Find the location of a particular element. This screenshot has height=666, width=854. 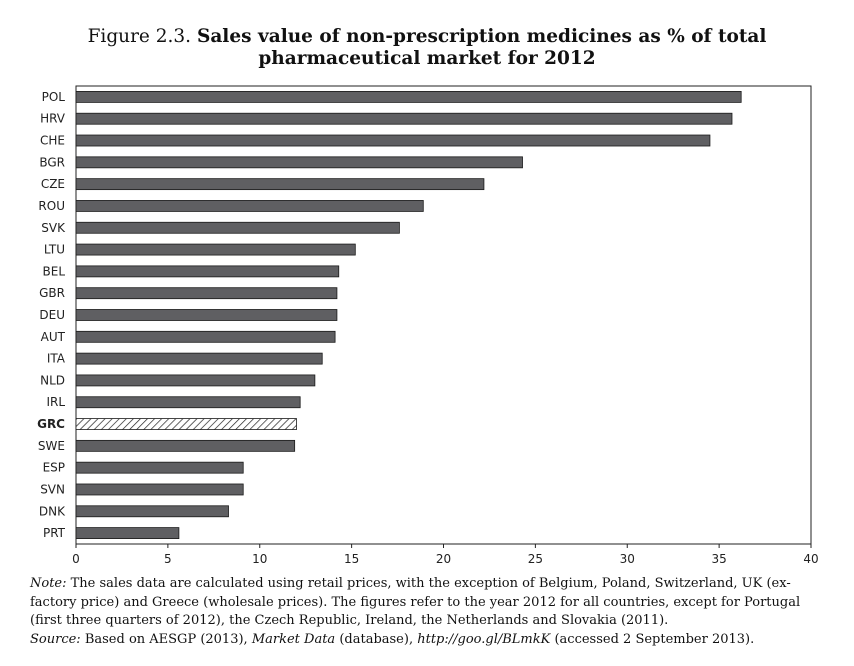

category-label-nld: NLD is located at coordinates (52, 380).